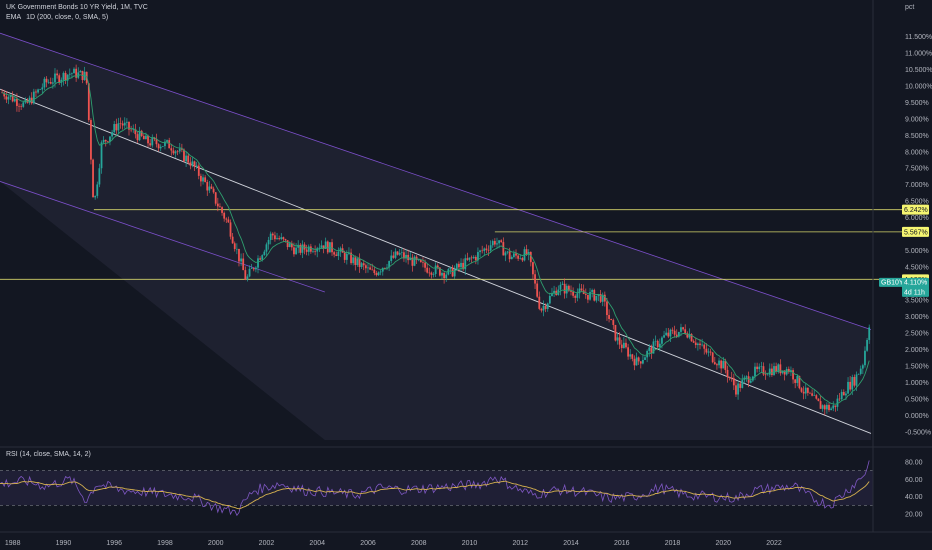 The height and width of the screenshot is (550, 932). What do you see at coordinates (13, 543) in the screenshot?
I see `time-tick-label: 1988` at bounding box center [13, 543].